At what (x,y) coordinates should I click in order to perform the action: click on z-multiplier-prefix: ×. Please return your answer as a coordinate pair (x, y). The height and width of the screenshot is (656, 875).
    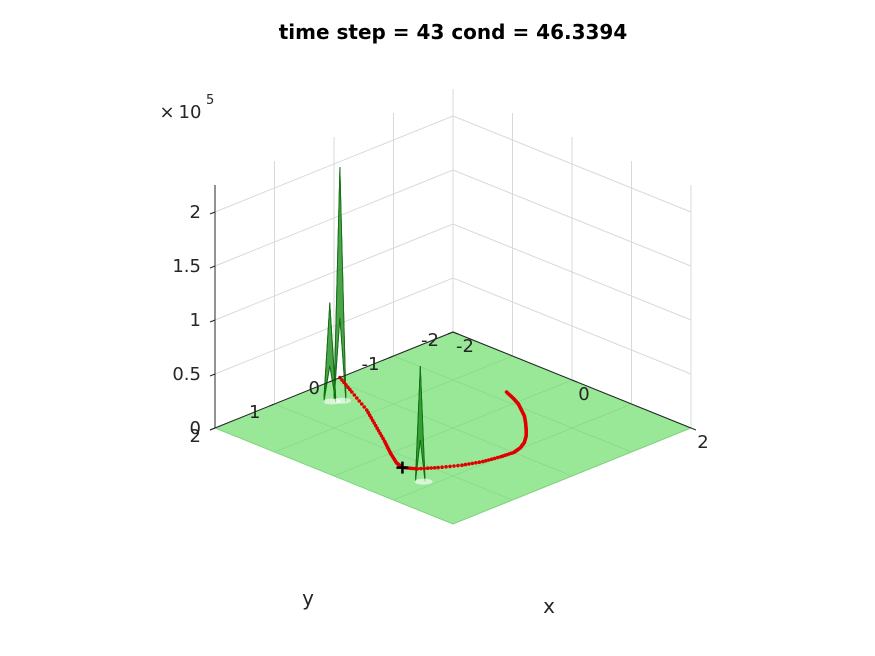
    Looking at the image, I should click on (166, 112).